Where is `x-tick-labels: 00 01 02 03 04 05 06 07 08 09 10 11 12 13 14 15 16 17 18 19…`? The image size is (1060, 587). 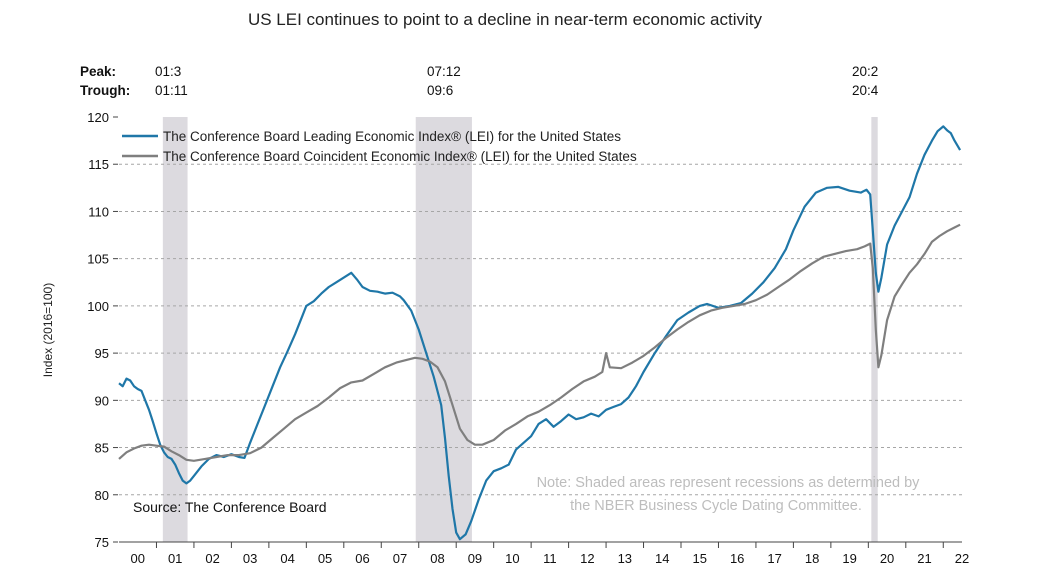 x-tick-labels: 00 01 02 03 04 05 06 07 08 09 10 11 12 13 14 15 16 17 18 19… is located at coordinates (549, 558).